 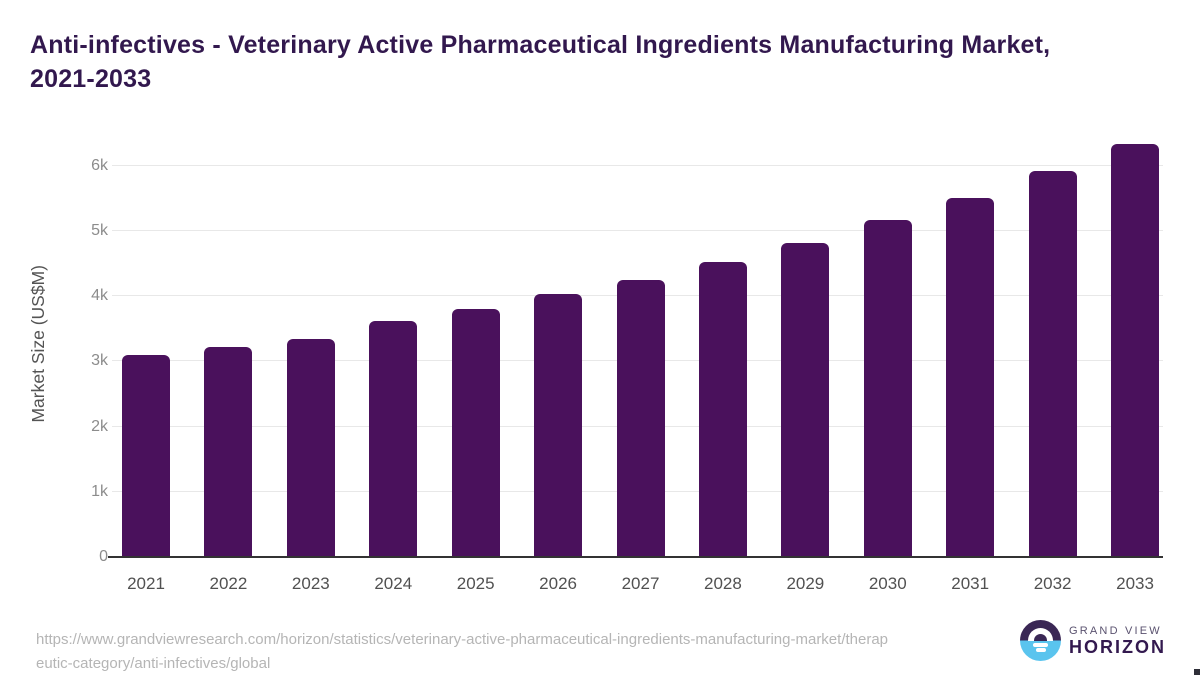 I want to click on x-tick-label-2024: 2024, so click(x=393, y=583).